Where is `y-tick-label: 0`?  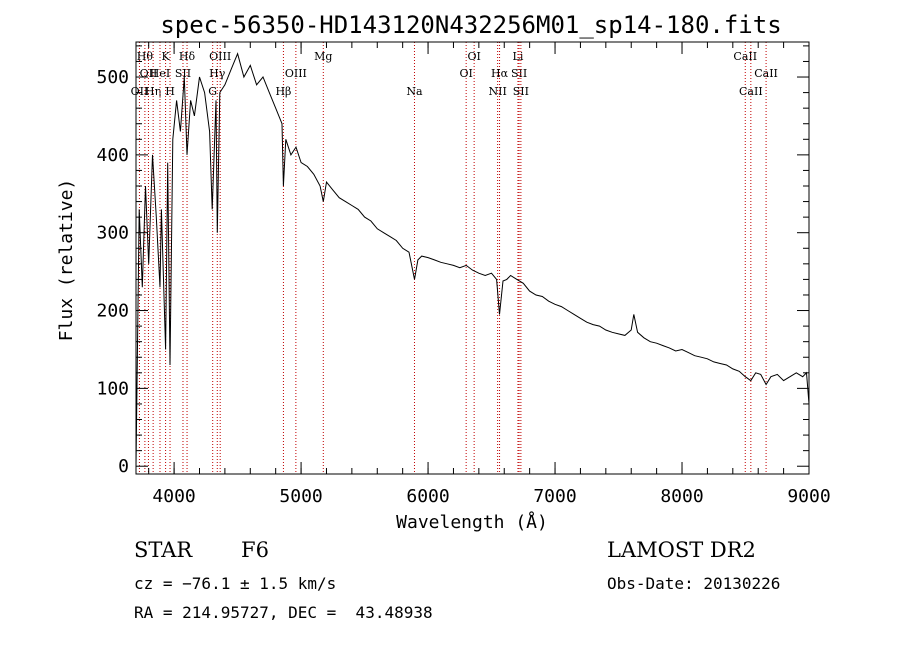
y-tick-label: 0 is located at coordinates (123, 466).